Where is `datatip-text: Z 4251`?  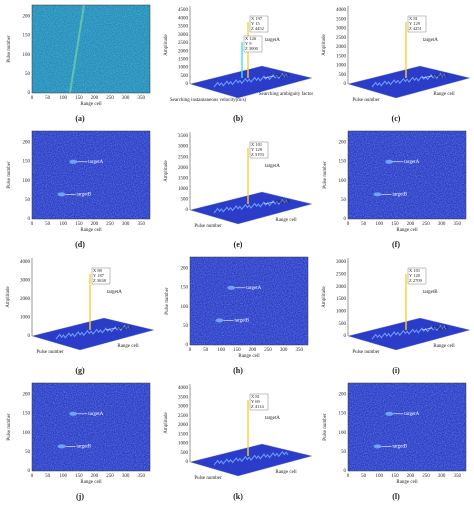 datatip-text: Z 4251 is located at coordinates (415, 28).